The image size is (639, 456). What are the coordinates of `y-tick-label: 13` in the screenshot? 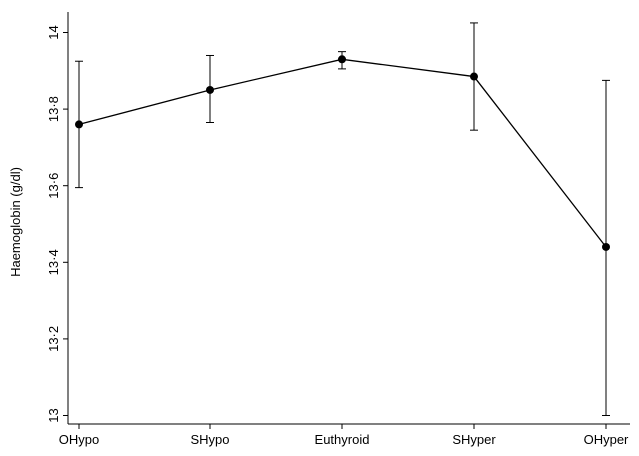 It's located at (53, 415).